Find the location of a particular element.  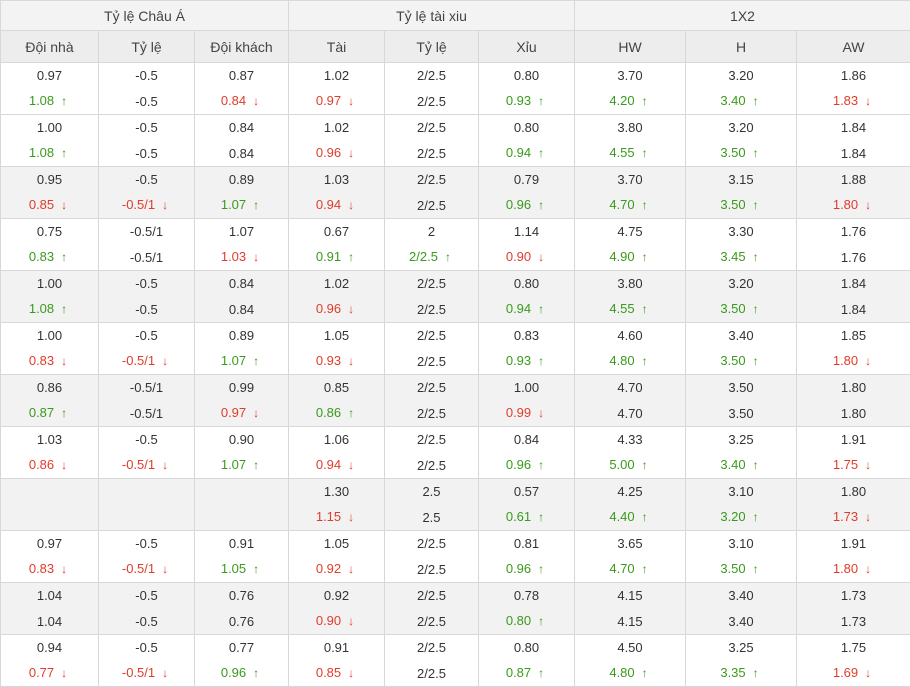

opening-home-cell: 0.94 is located at coordinates (50, 648).